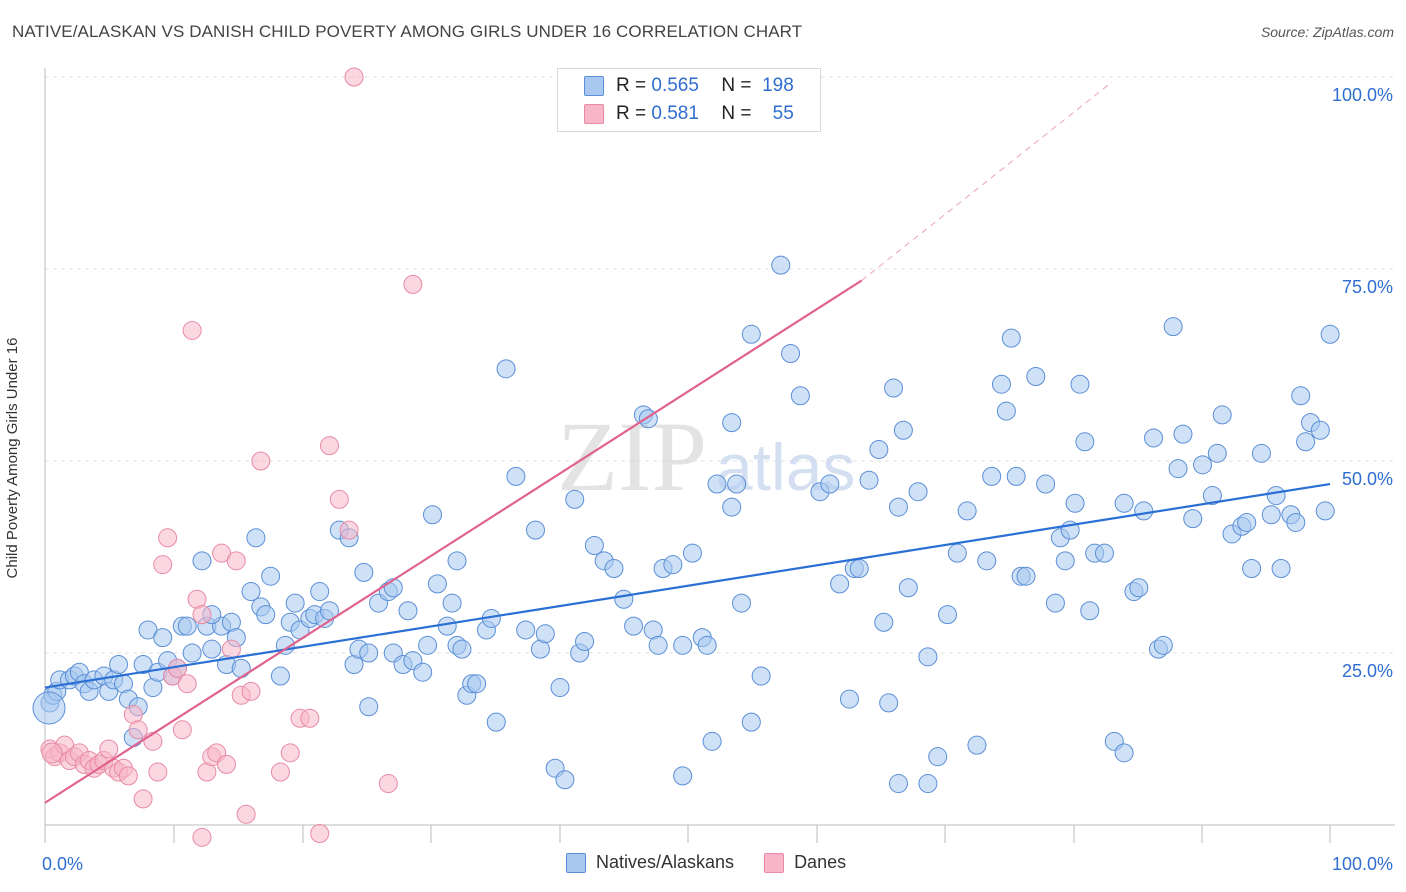 The width and height of the screenshot is (1406, 892). I want to click on legend-label: Natives/Alaskans, so click(665, 862).